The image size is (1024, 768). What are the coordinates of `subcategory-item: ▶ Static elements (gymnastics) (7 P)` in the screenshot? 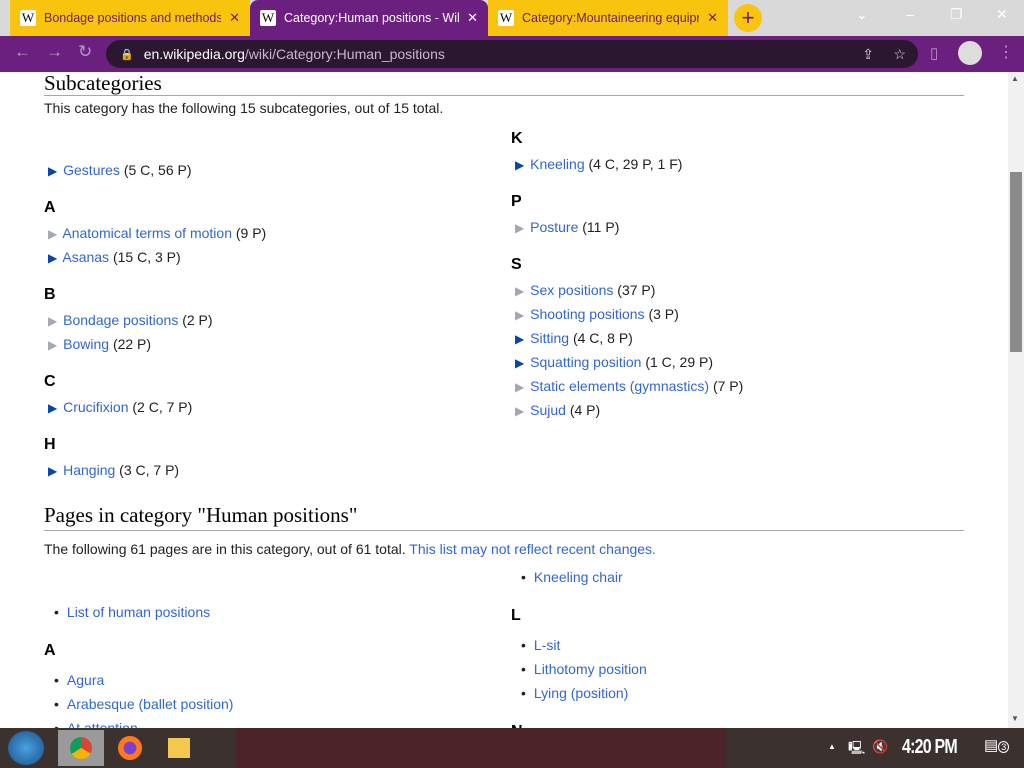 It's located at (629, 386).